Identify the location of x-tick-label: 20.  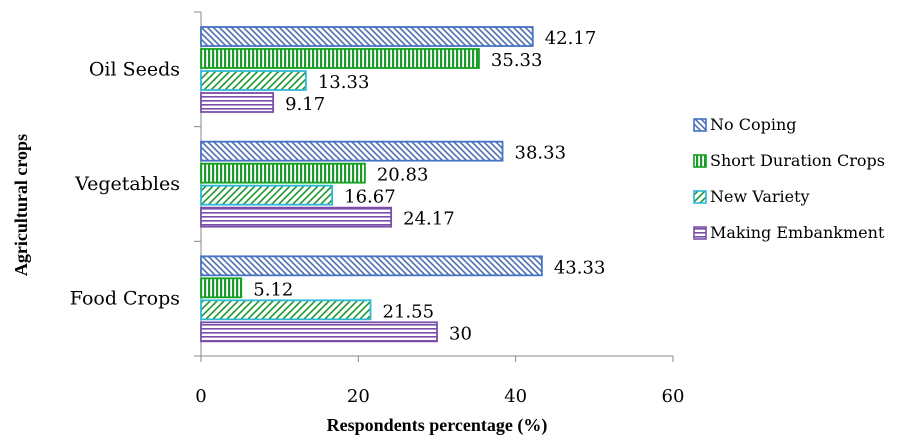
(358, 396).